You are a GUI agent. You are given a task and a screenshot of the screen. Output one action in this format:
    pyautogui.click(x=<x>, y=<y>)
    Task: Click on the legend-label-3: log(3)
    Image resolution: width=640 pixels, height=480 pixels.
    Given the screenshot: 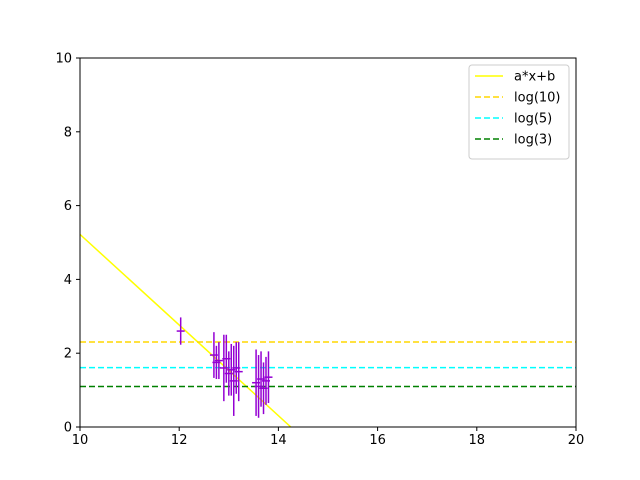 What is the action you would take?
    pyautogui.click(x=533, y=140)
    